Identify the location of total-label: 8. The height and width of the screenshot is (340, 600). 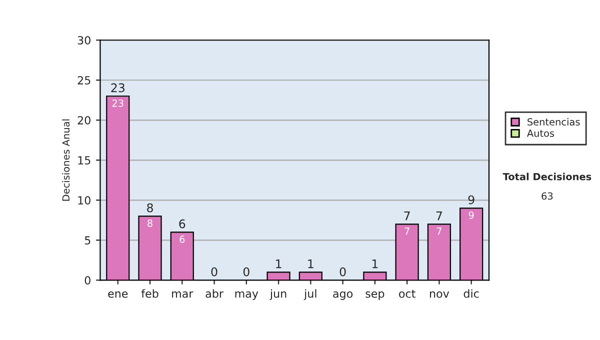
(150, 207).